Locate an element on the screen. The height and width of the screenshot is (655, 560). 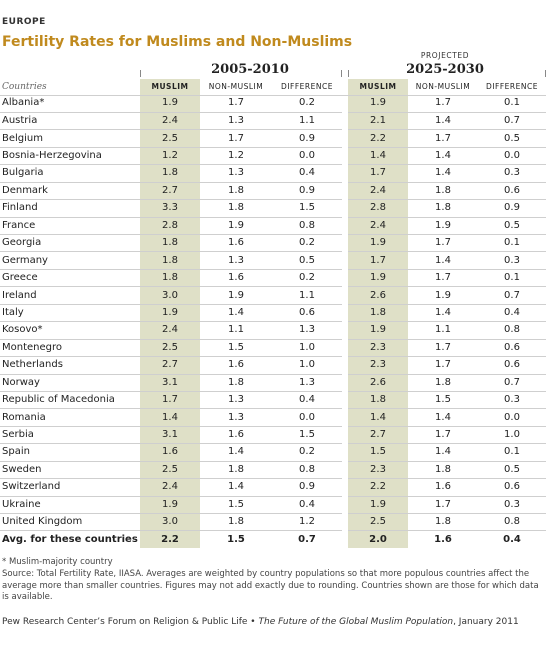
col-header-muslim-1: MUSLIM is located at coordinates (170, 86).